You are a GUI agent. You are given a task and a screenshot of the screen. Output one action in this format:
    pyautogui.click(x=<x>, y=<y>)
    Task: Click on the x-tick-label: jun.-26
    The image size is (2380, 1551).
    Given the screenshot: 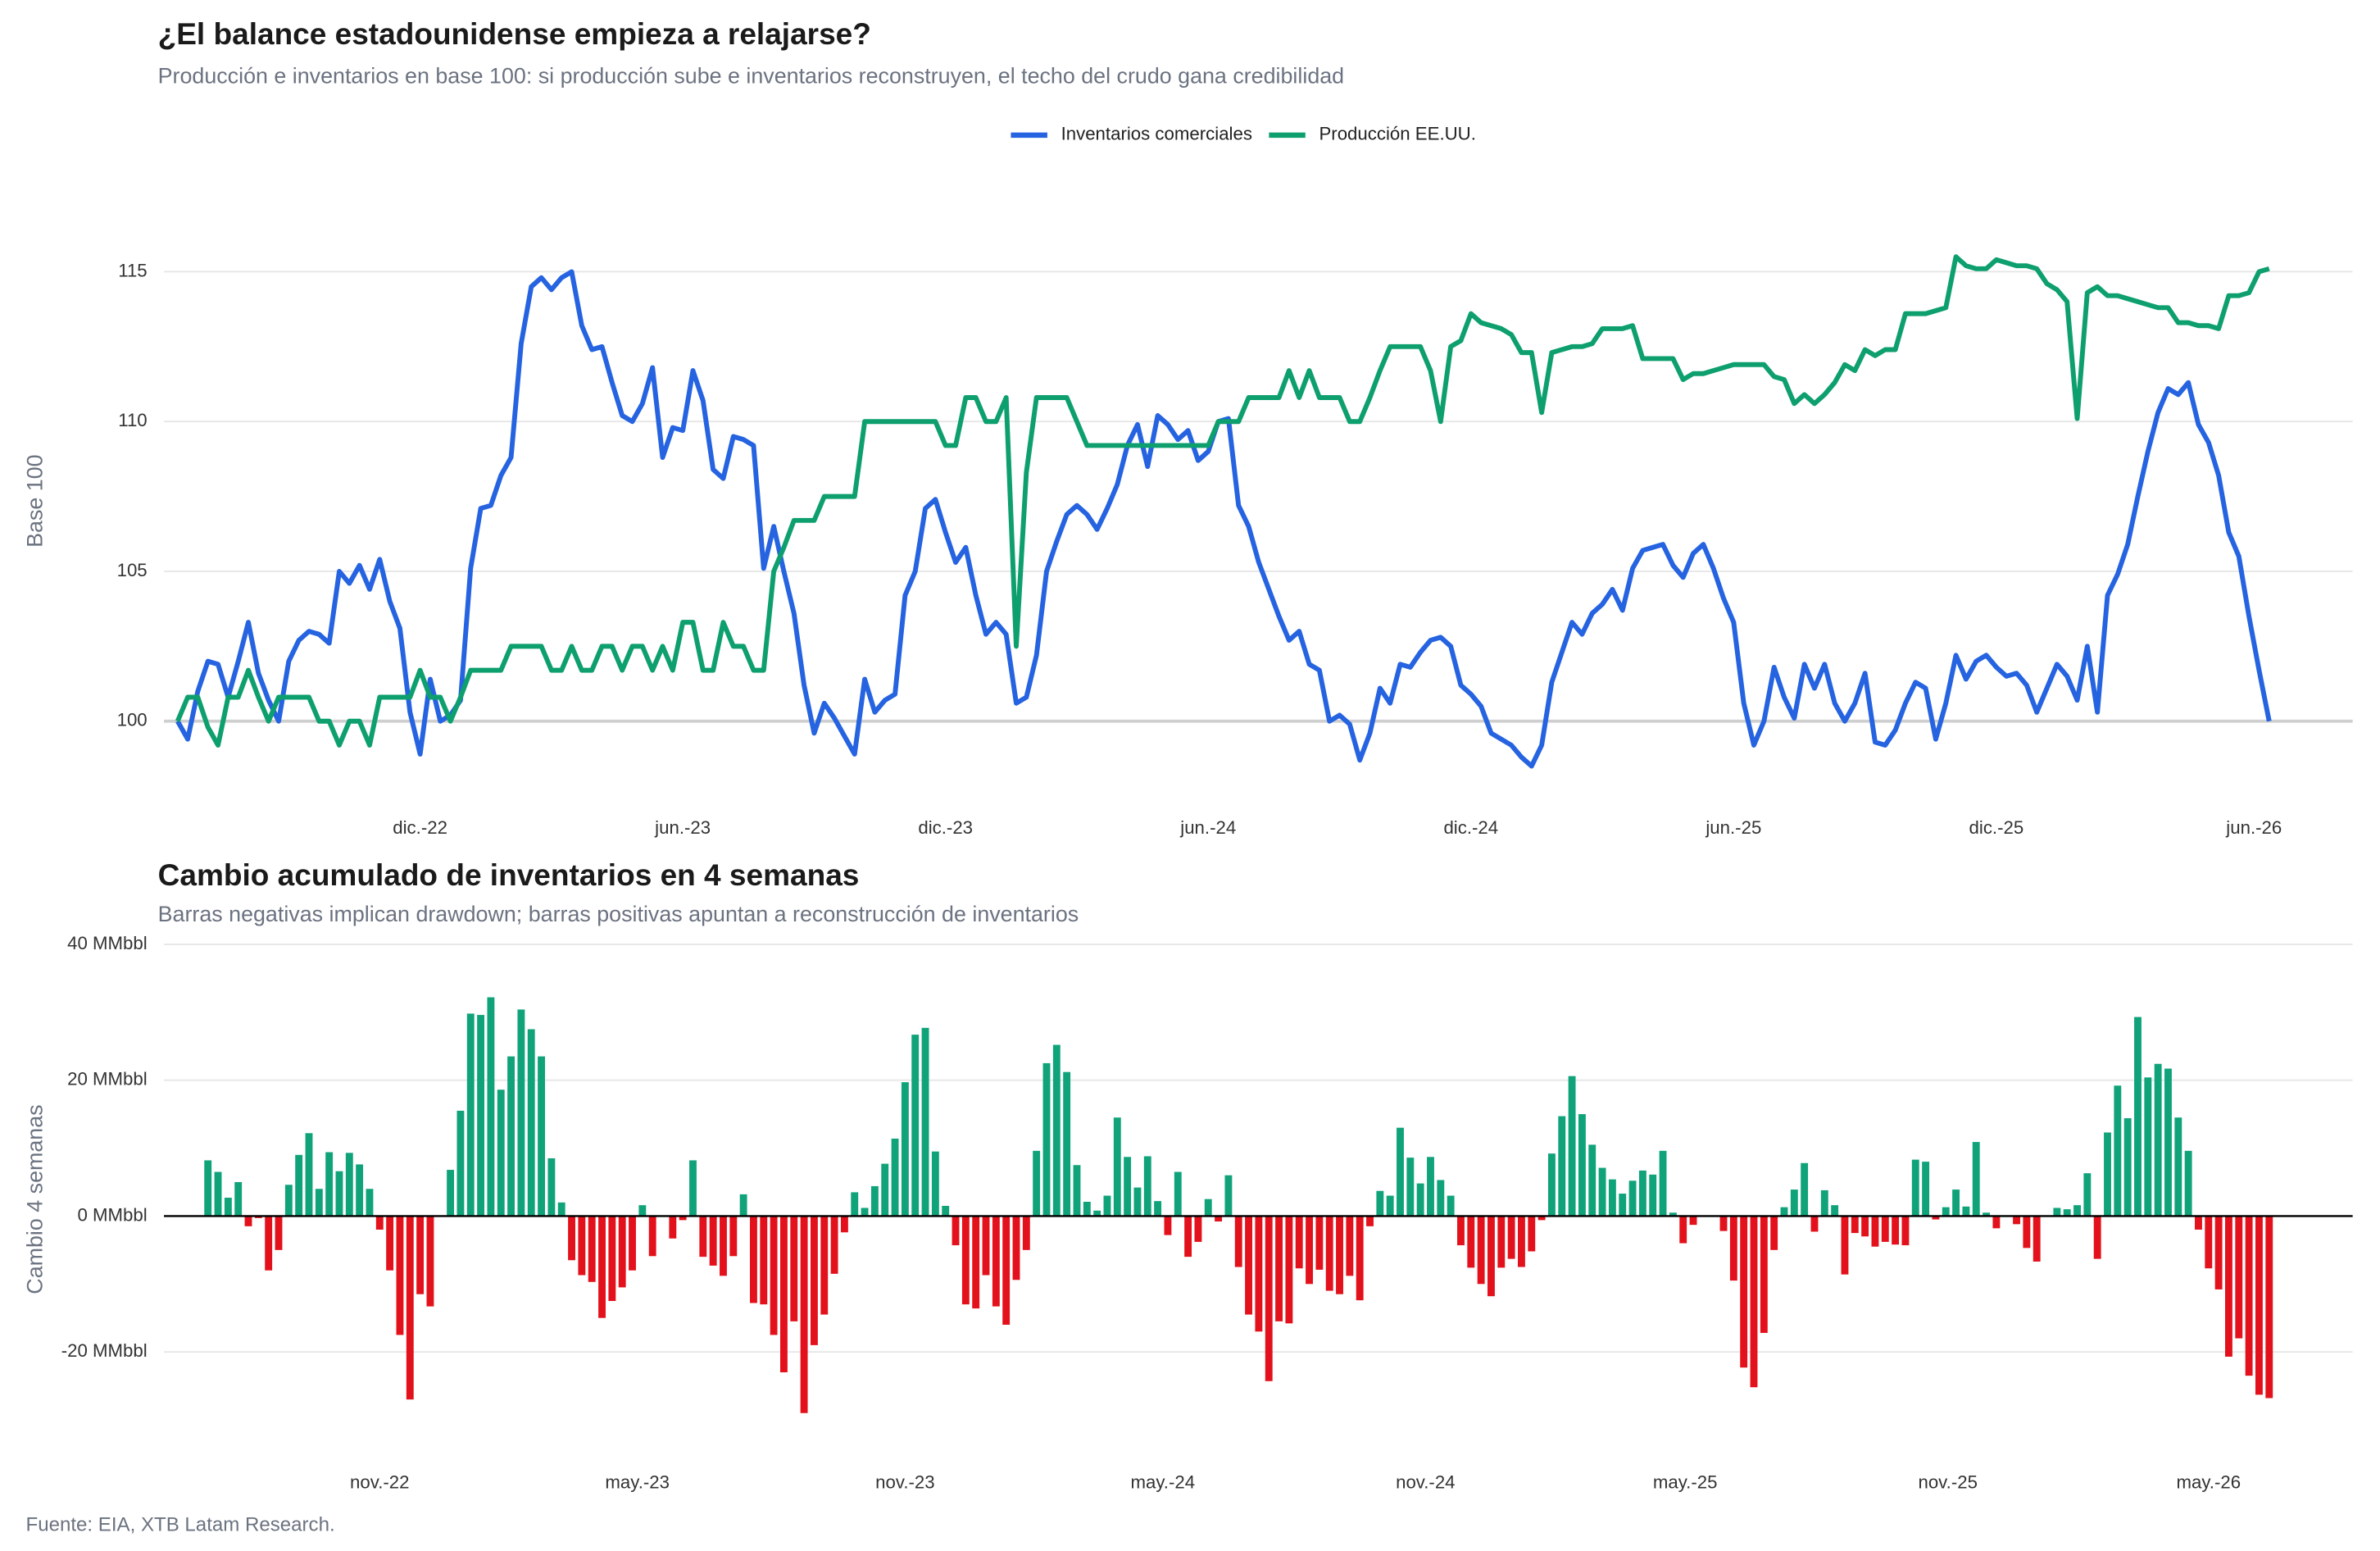 What is the action you would take?
    pyautogui.click(x=2253, y=827)
    